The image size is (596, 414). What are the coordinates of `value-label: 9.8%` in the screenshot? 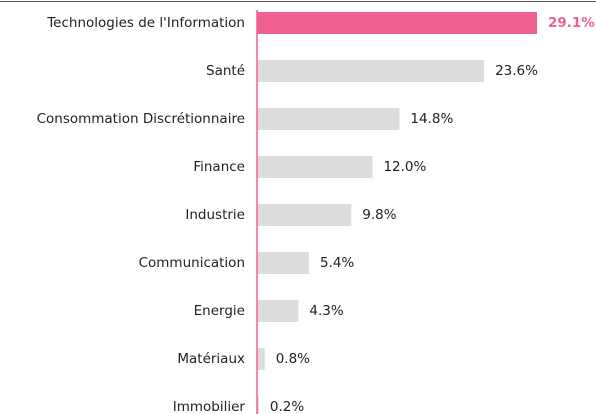 It's located at (379, 215).